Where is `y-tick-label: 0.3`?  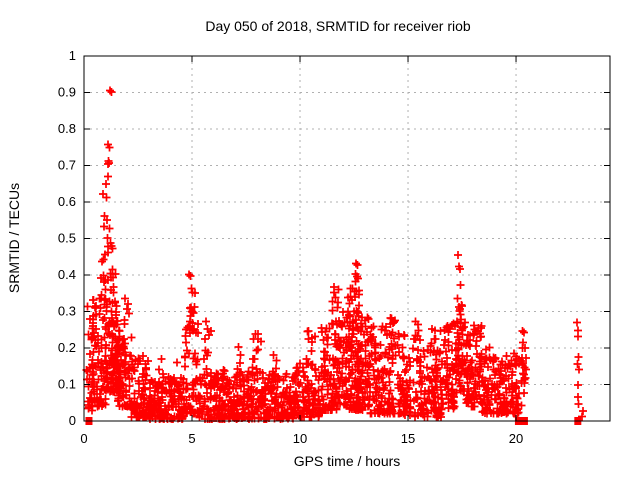
y-tick-label: 0.3 is located at coordinates (67, 311).